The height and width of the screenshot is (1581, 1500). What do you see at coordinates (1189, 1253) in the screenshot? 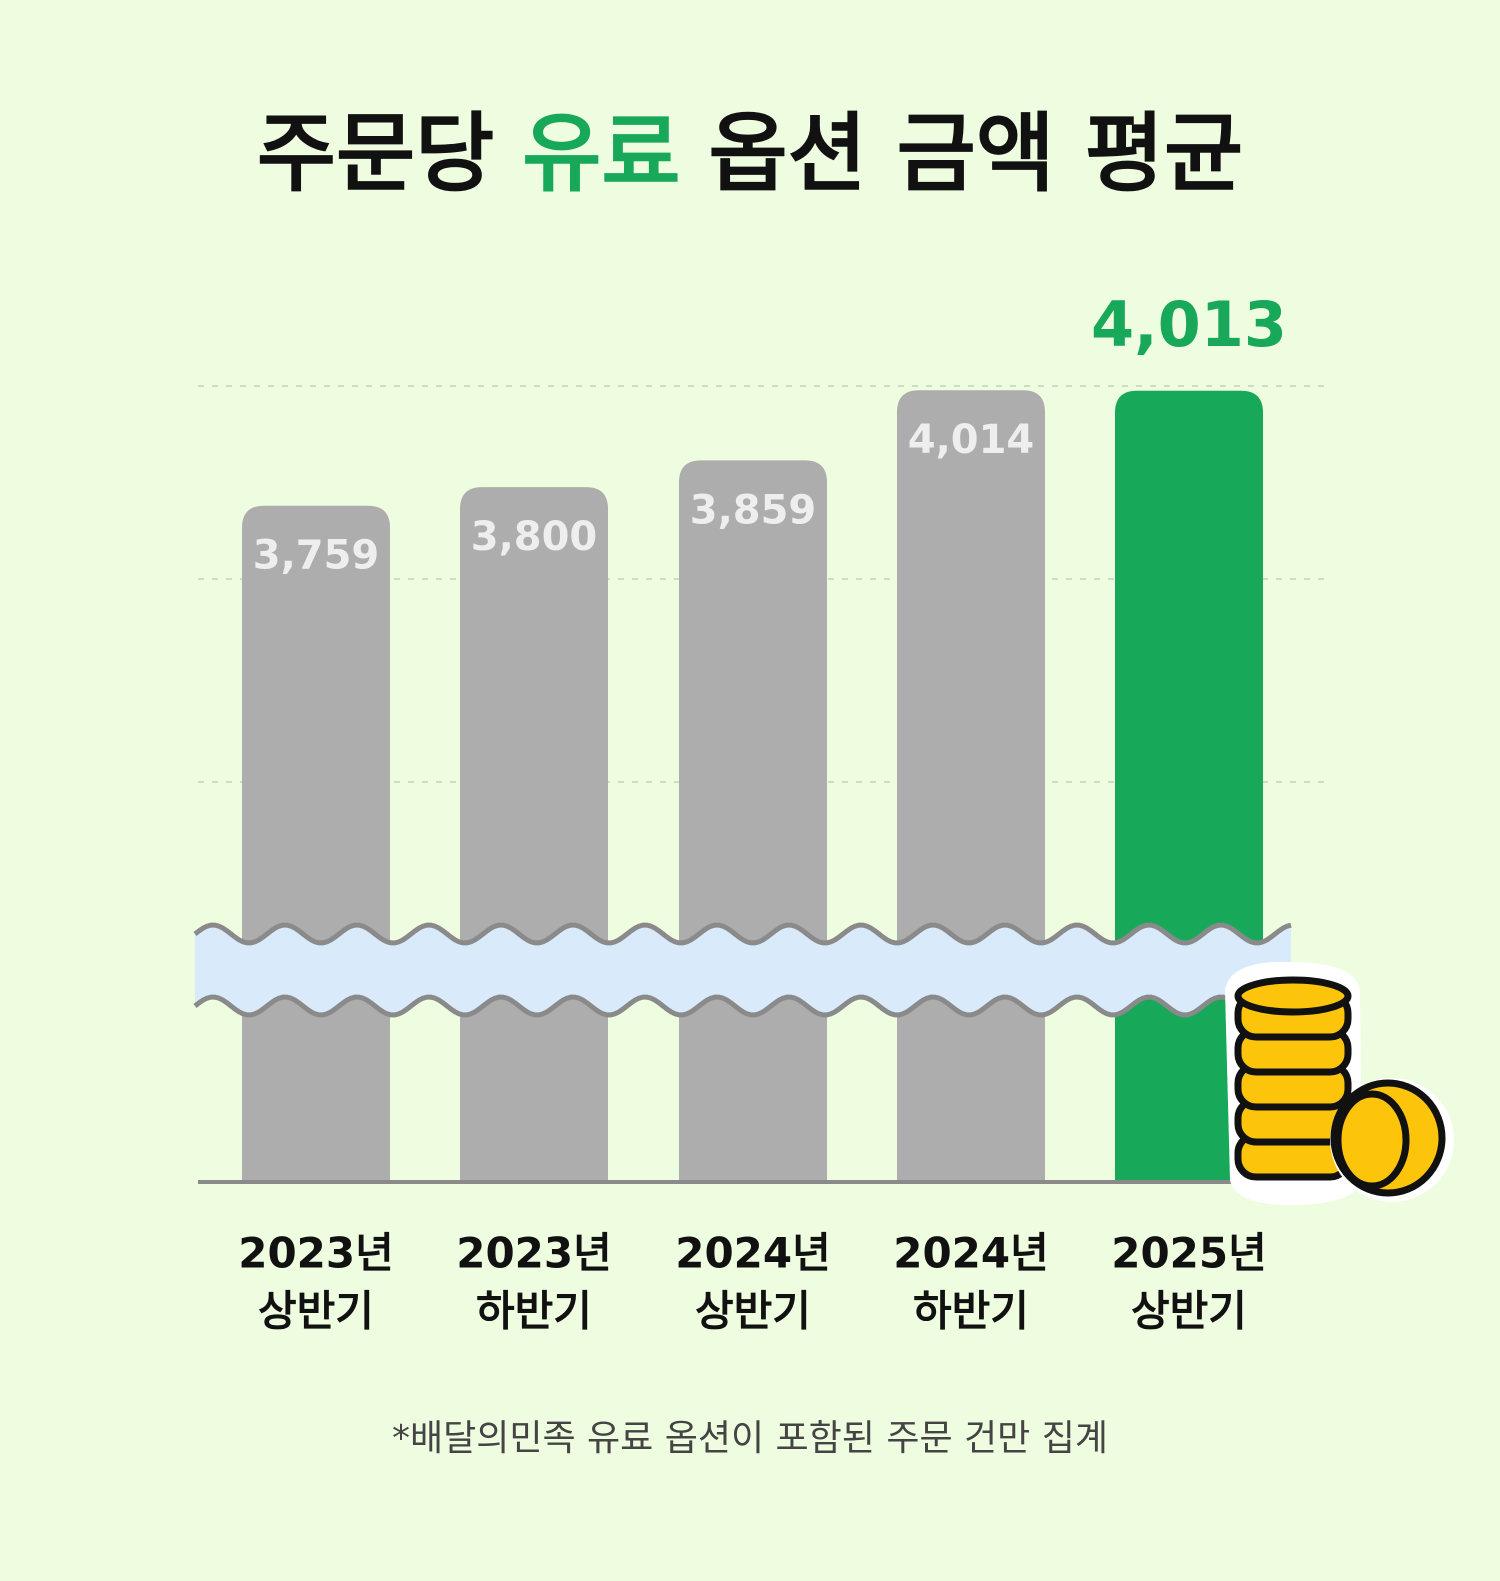
I see `x-tick-label: 2025년` at bounding box center [1189, 1253].